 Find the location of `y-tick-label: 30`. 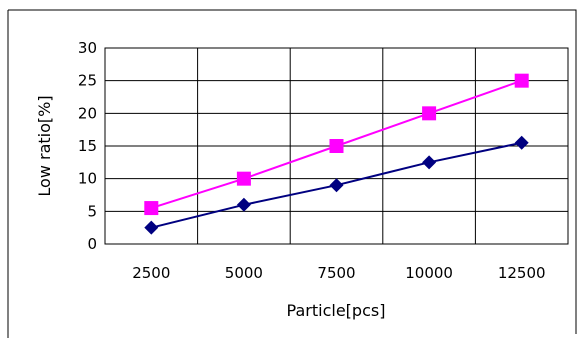

y-tick-label: 30 is located at coordinates (87, 48).